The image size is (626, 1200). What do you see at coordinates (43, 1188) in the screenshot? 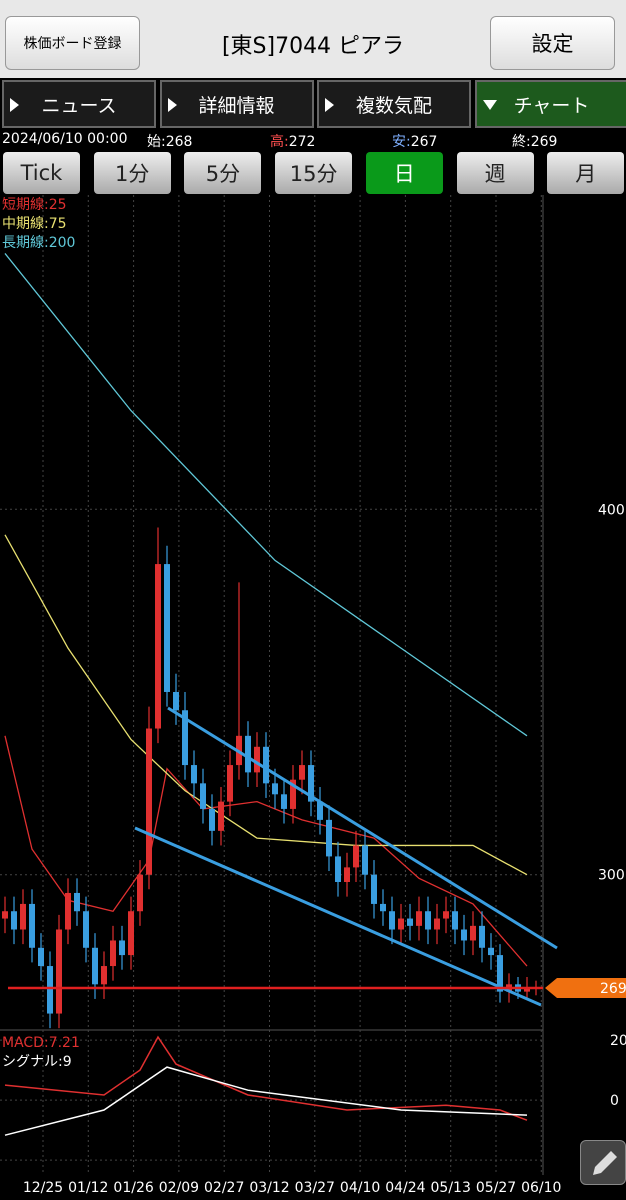
I see `x-tick-label: 12/25` at bounding box center [43, 1188].